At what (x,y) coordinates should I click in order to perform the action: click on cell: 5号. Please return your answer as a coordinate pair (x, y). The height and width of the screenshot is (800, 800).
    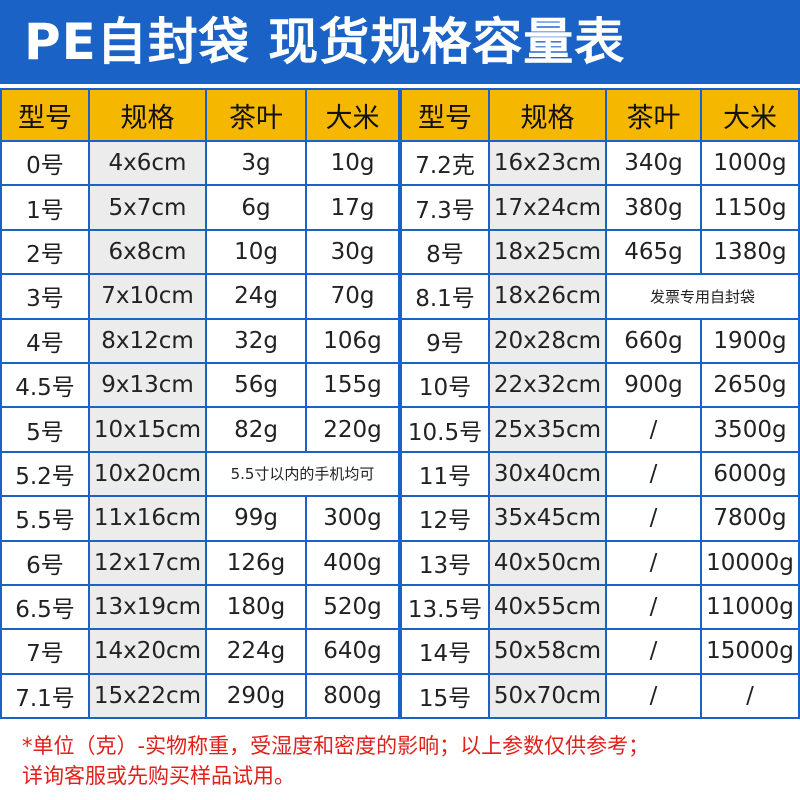
    Looking at the image, I should click on (45, 429).